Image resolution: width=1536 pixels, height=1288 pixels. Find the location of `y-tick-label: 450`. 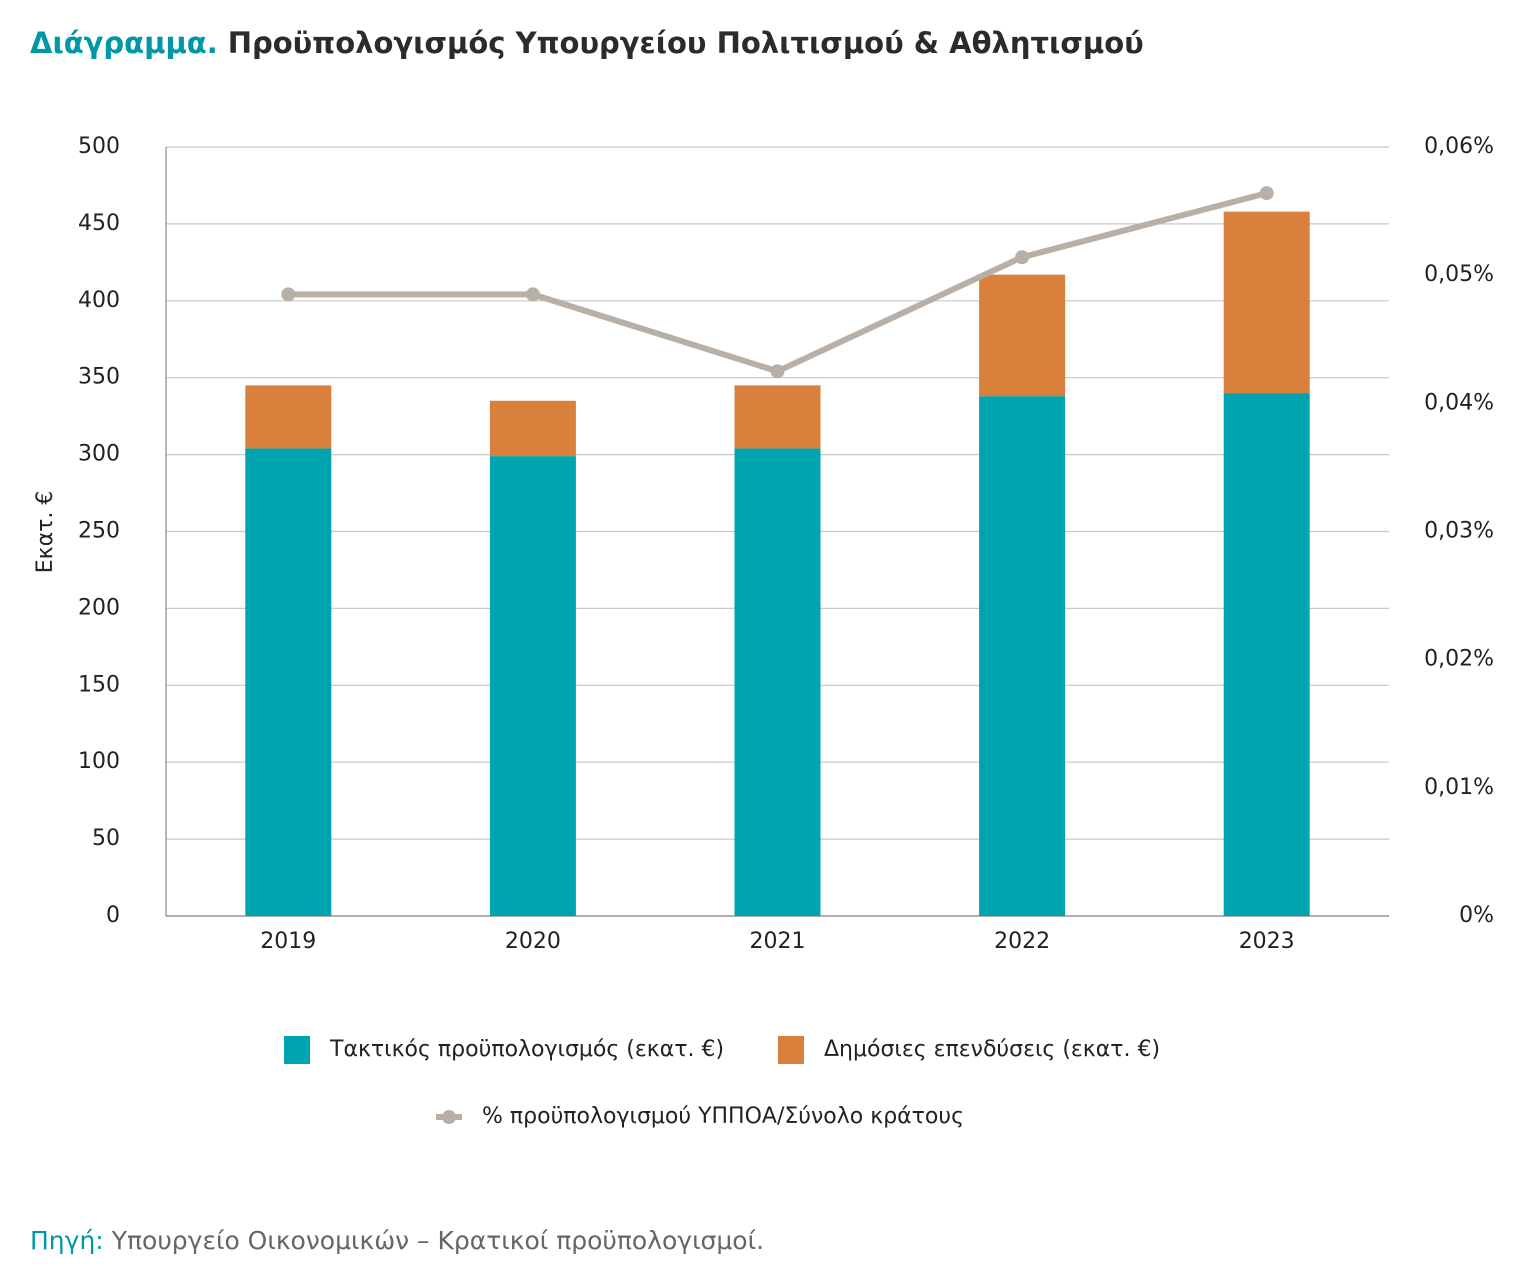

y-tick-label: 450 is located at coordinates (99, 223).